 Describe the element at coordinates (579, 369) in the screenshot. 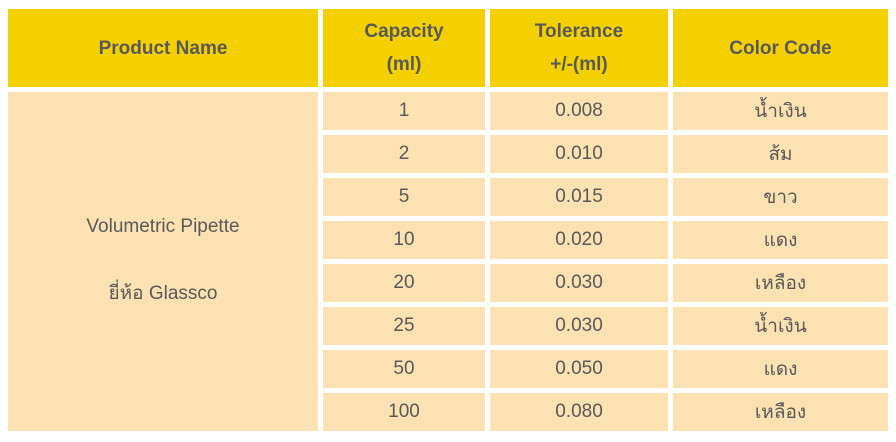

I see `tolerance-cell: 0.050` at that location.